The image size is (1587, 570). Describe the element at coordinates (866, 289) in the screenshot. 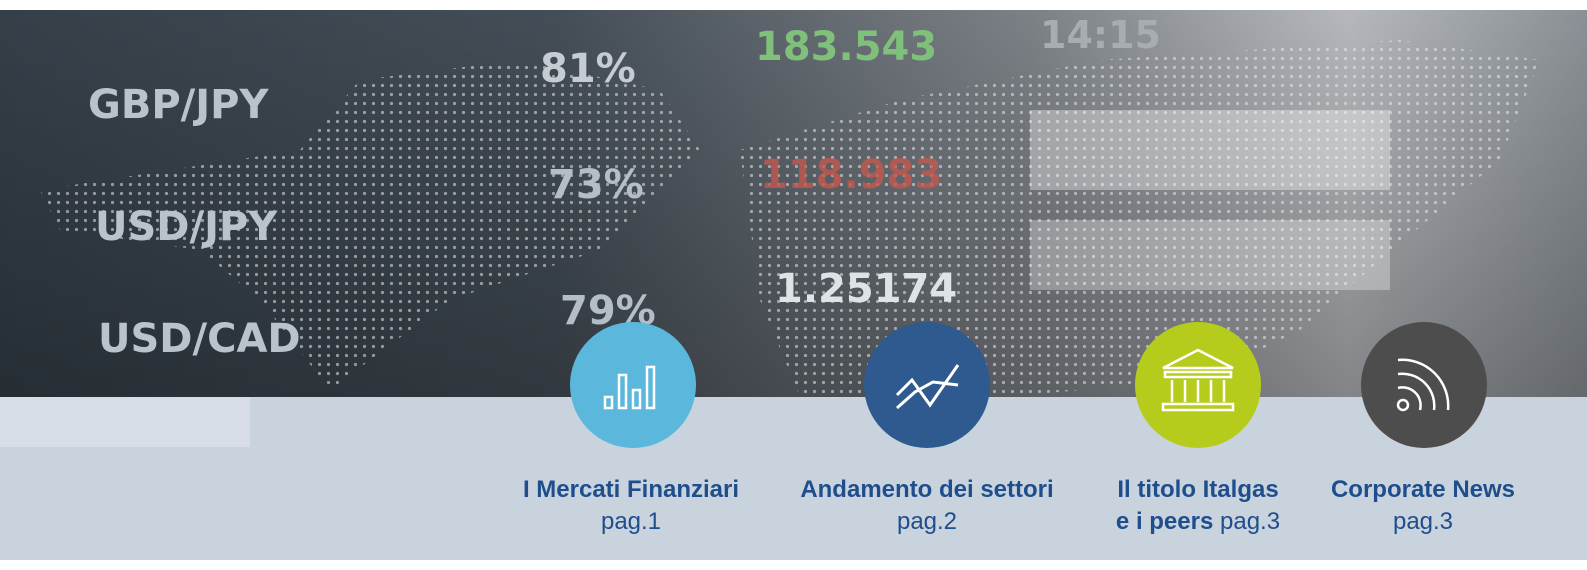

I see `photo-label: 1.25174` at that location.